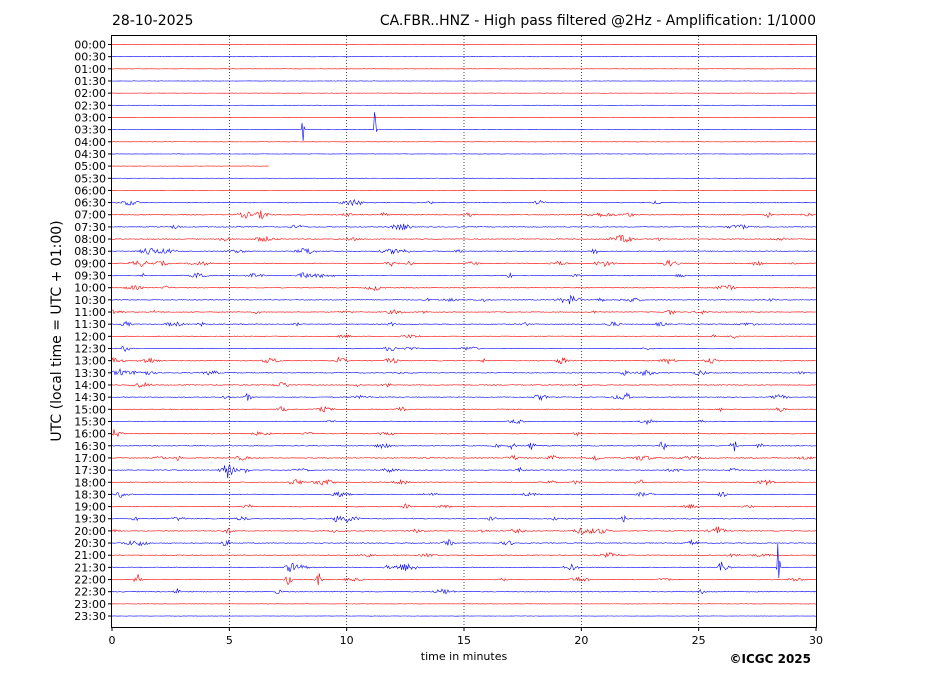 The height and width of the screenshot is (696, 927). Describe the element at coordinates (90, 45) in the screenshot. I see `y-tick-label: 00:00` at that location.